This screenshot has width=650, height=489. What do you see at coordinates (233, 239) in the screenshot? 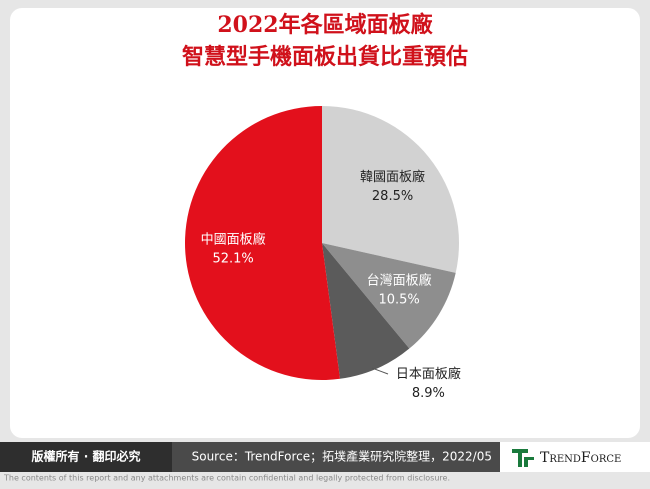
I see `slice-label: 中國面板廠` at bounding box center [233, 239].